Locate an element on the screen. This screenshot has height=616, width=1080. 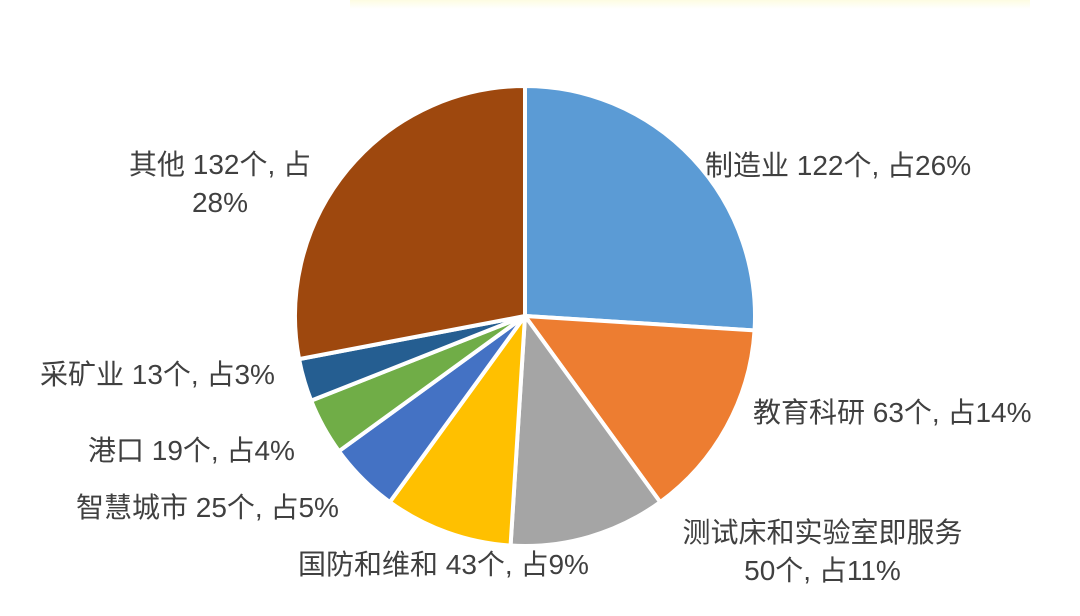
pie-slice-education-research is located at coordinates (640, 409).